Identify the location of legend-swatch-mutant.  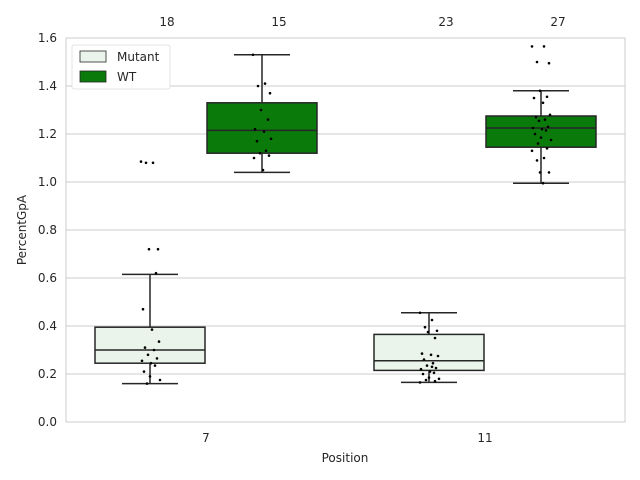
(93, 56).